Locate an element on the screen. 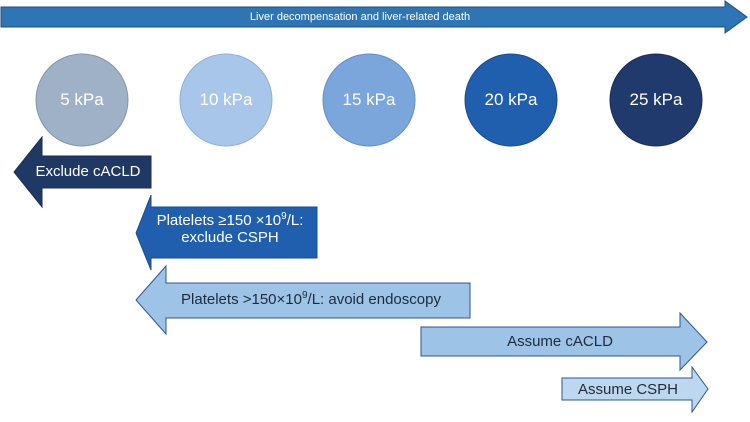 The height and width of the screenshot is (422, 750). avoid-endoscopy-arrow is located at coordinates (303, 300).